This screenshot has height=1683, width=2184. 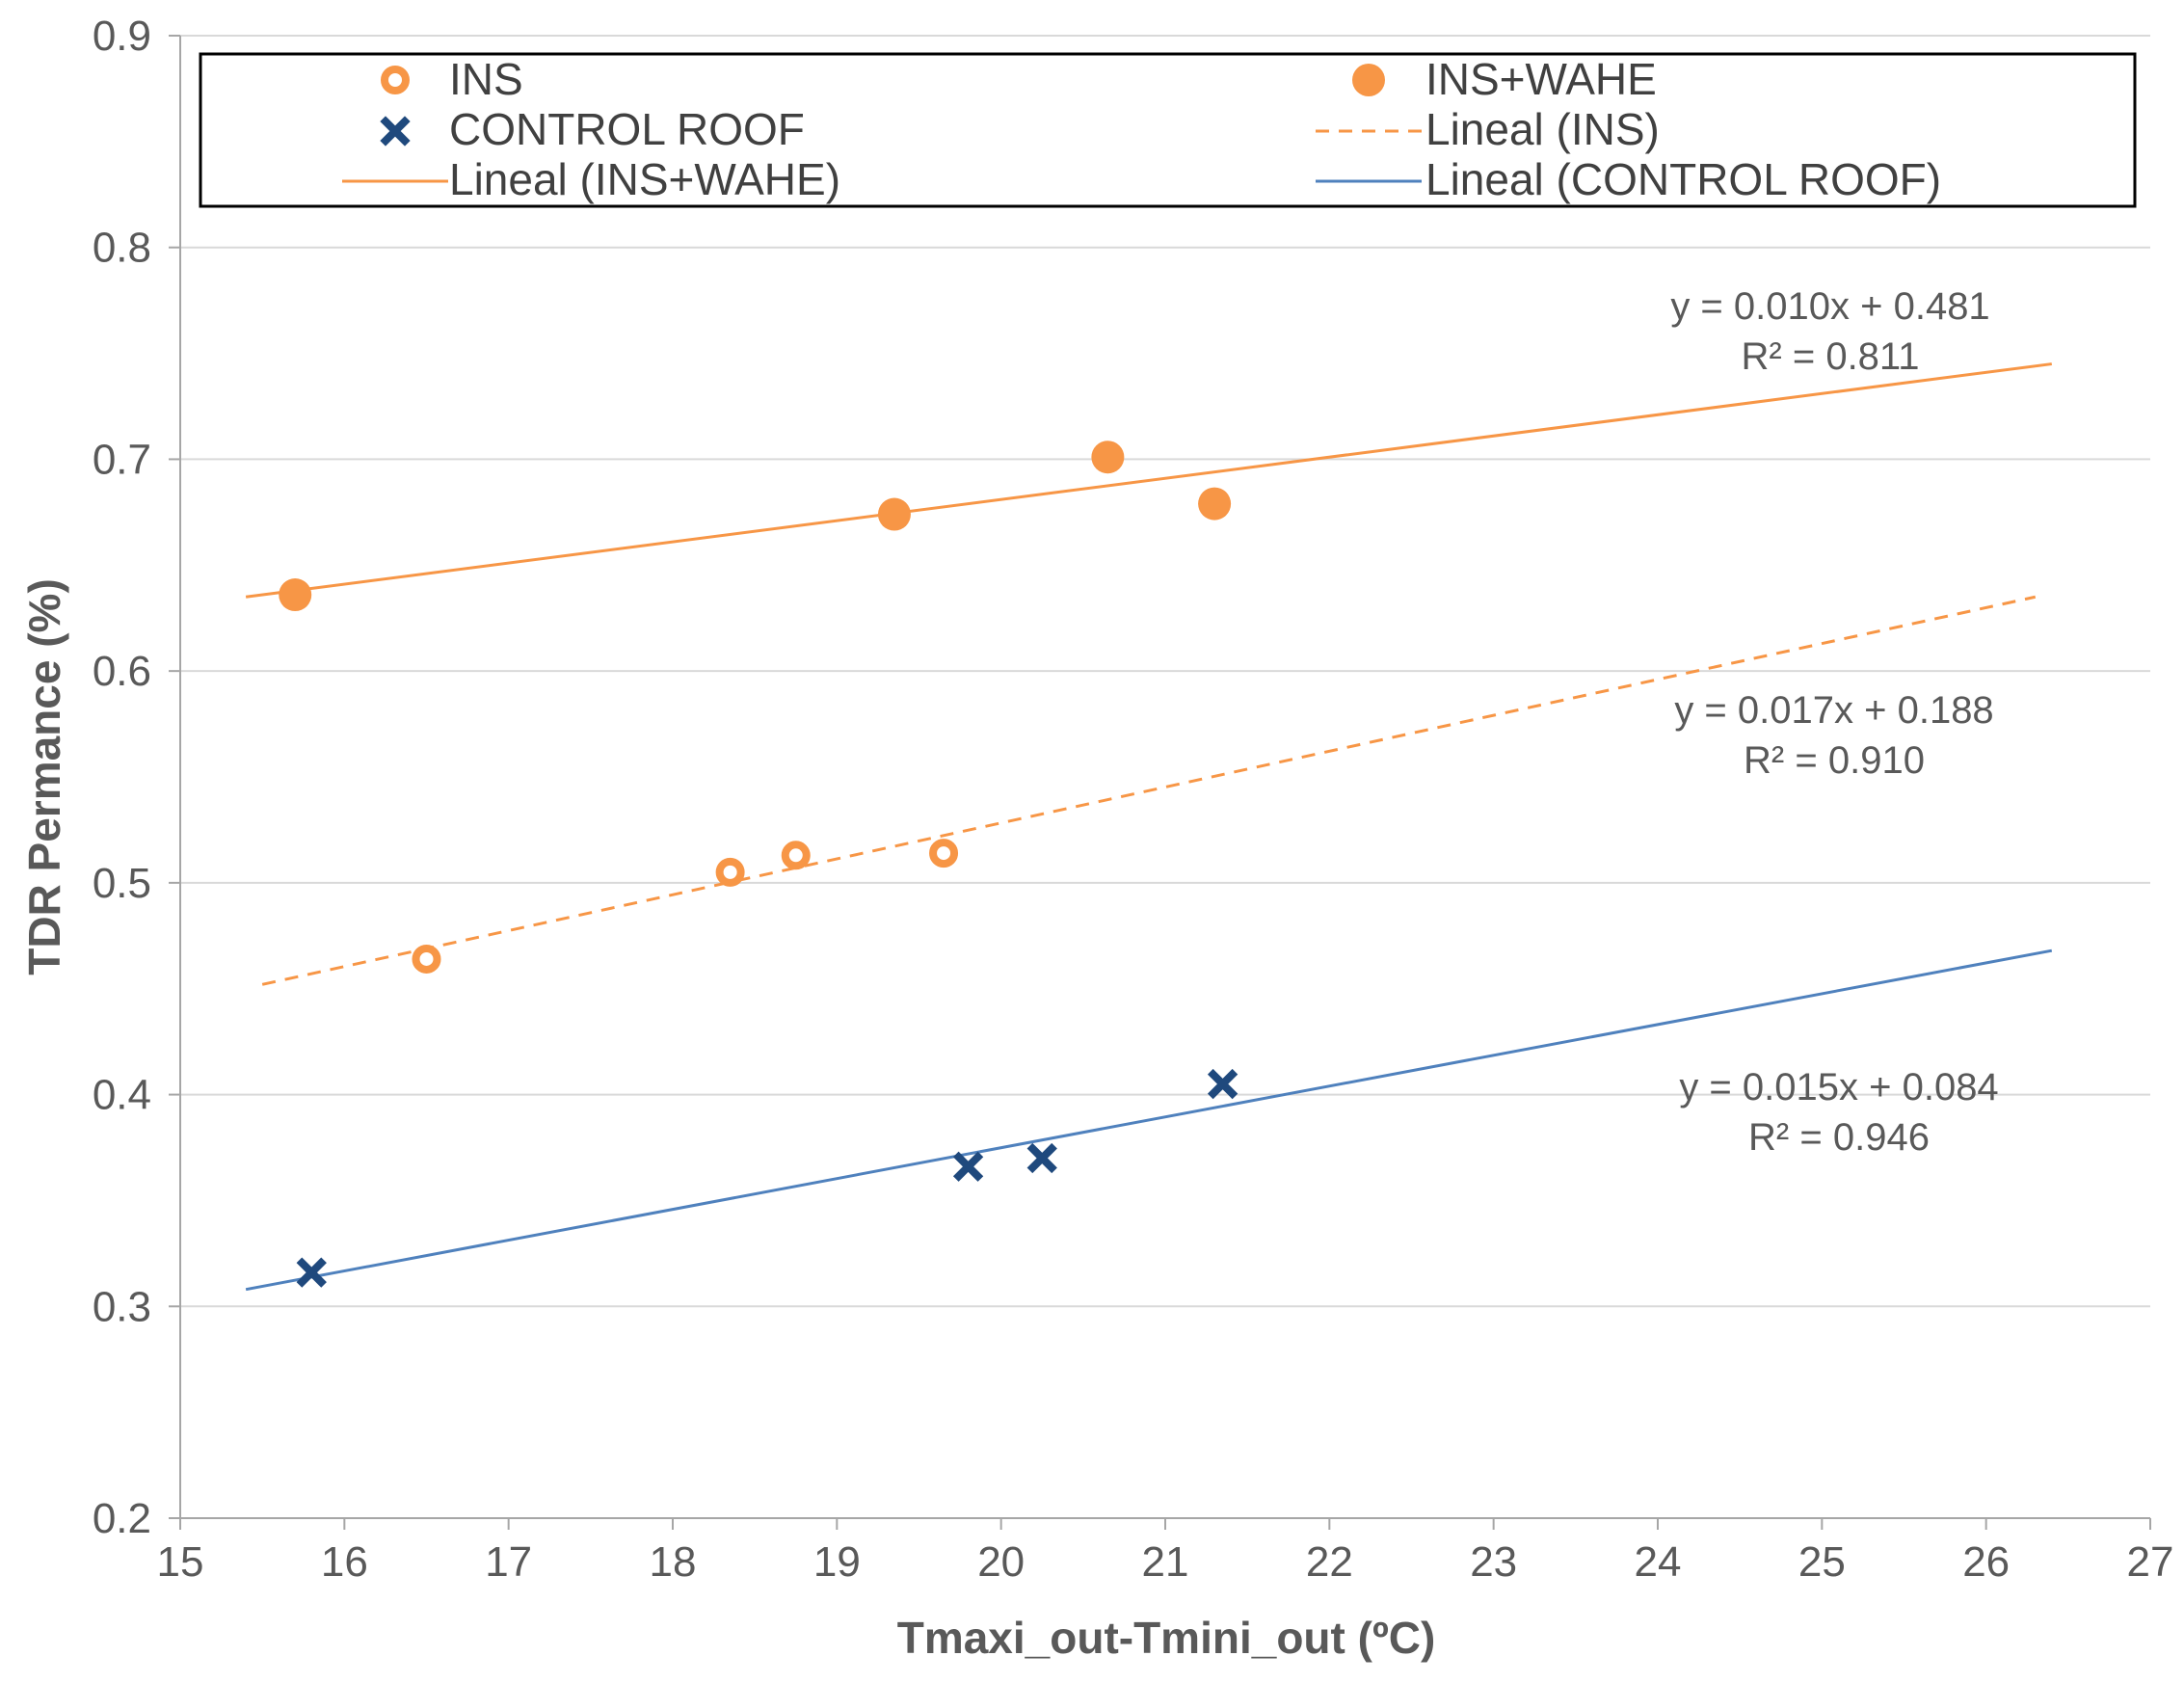 What do you see at coordinates (1839, 1137) in the screenshot?
I see `control-r2: R² = 0.946` at bounding box center [1839, 1137].